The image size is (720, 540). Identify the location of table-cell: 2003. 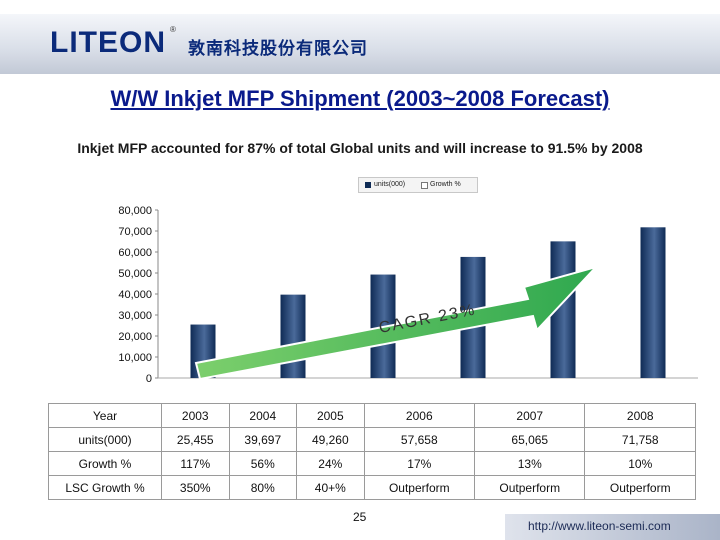
(195, 415).